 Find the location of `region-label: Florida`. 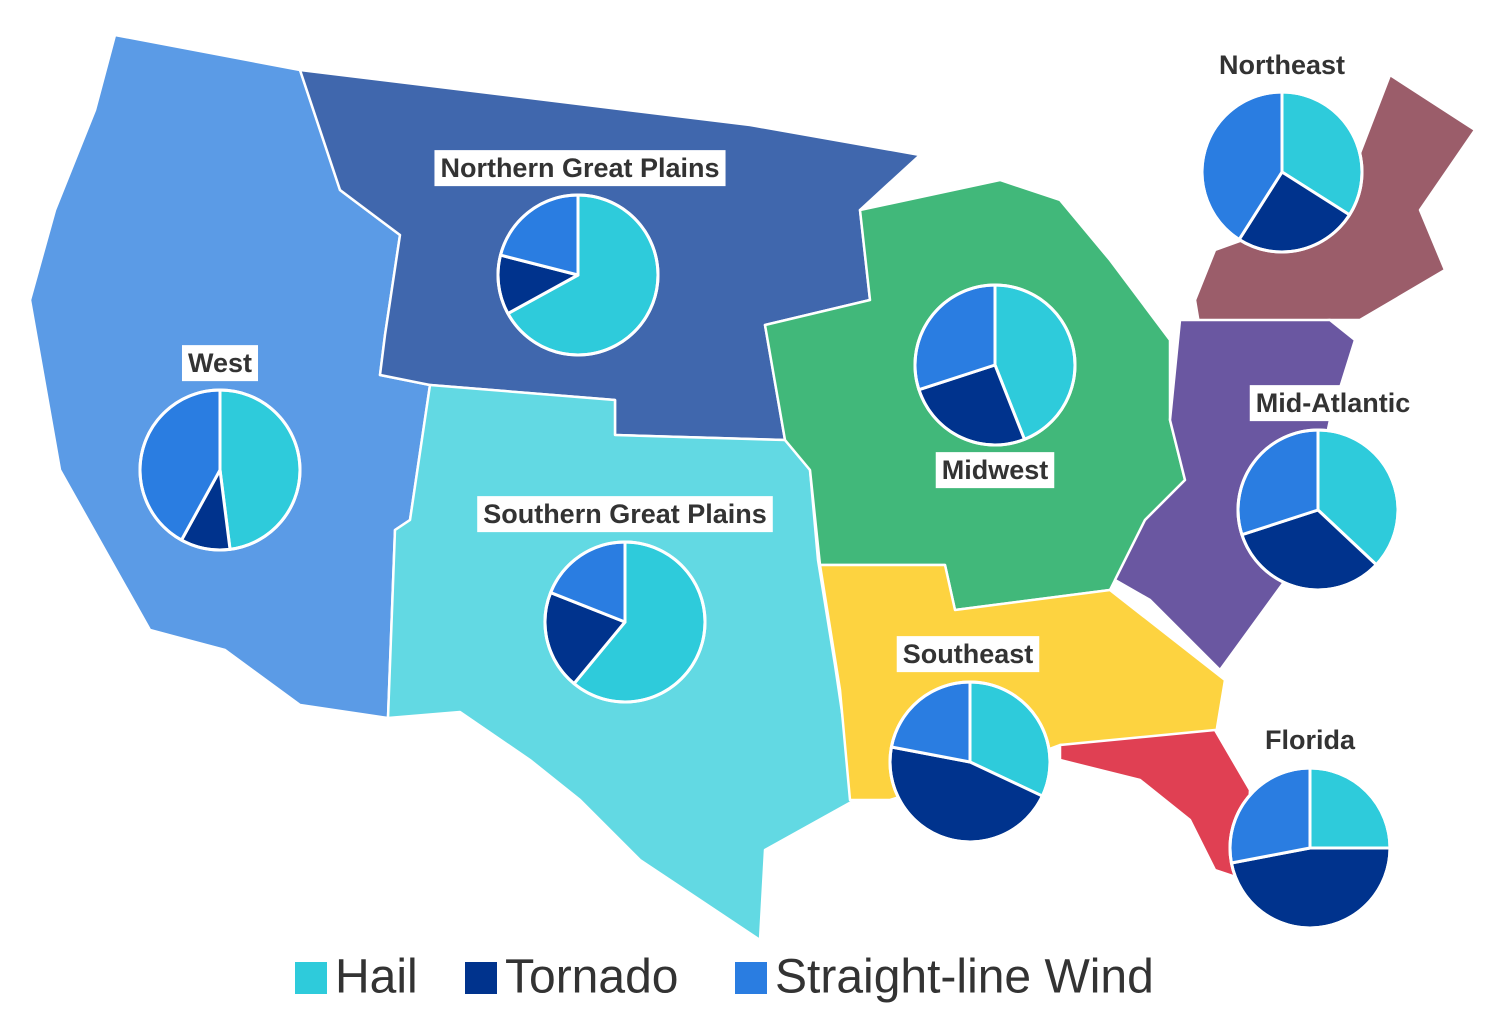

region-label: Florida is located at coordinates (1310, 740).